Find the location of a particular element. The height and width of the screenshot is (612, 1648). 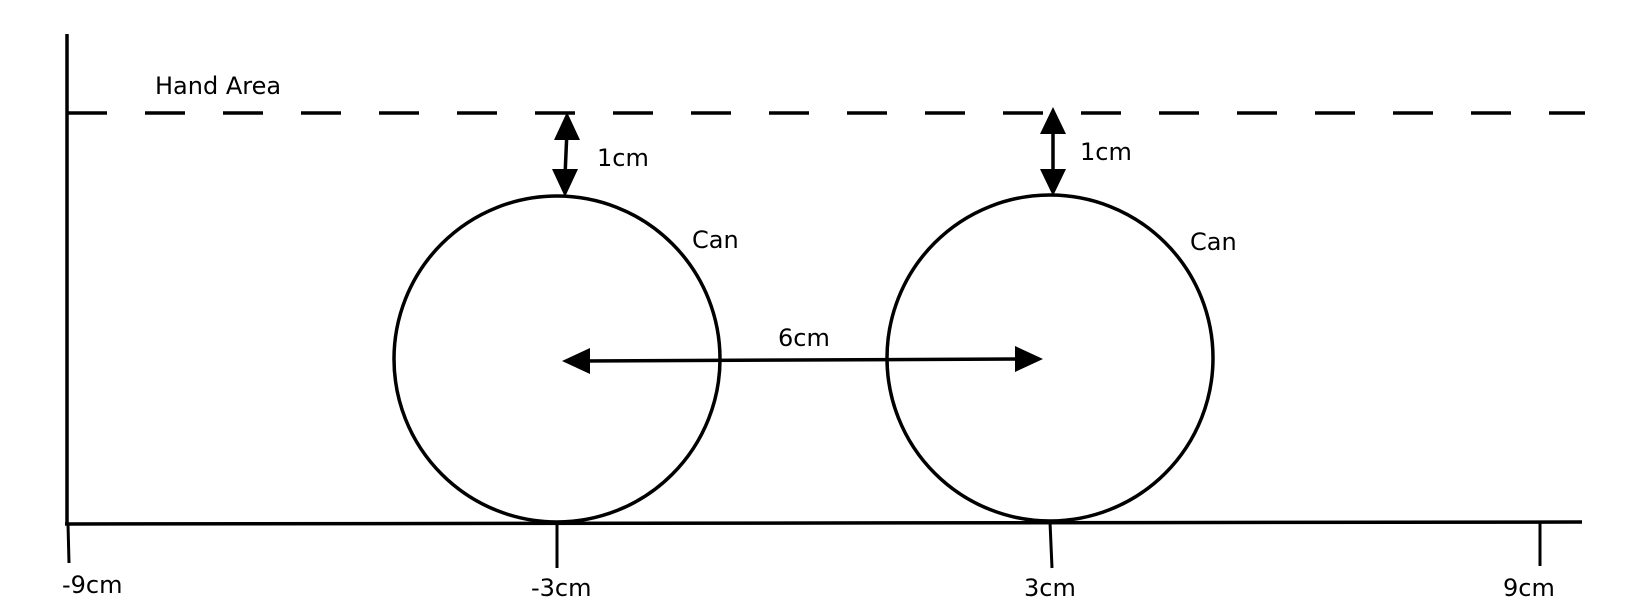

left-gap-arrow is located at coordinates (566, 154).